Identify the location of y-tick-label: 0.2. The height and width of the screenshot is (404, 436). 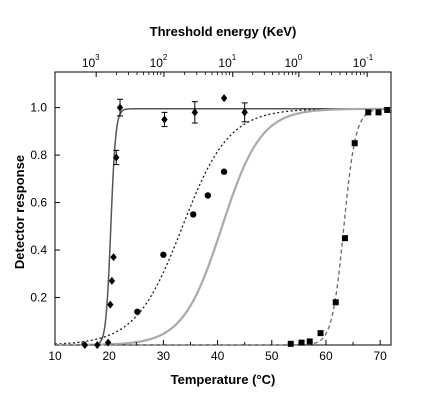
(38, 298).